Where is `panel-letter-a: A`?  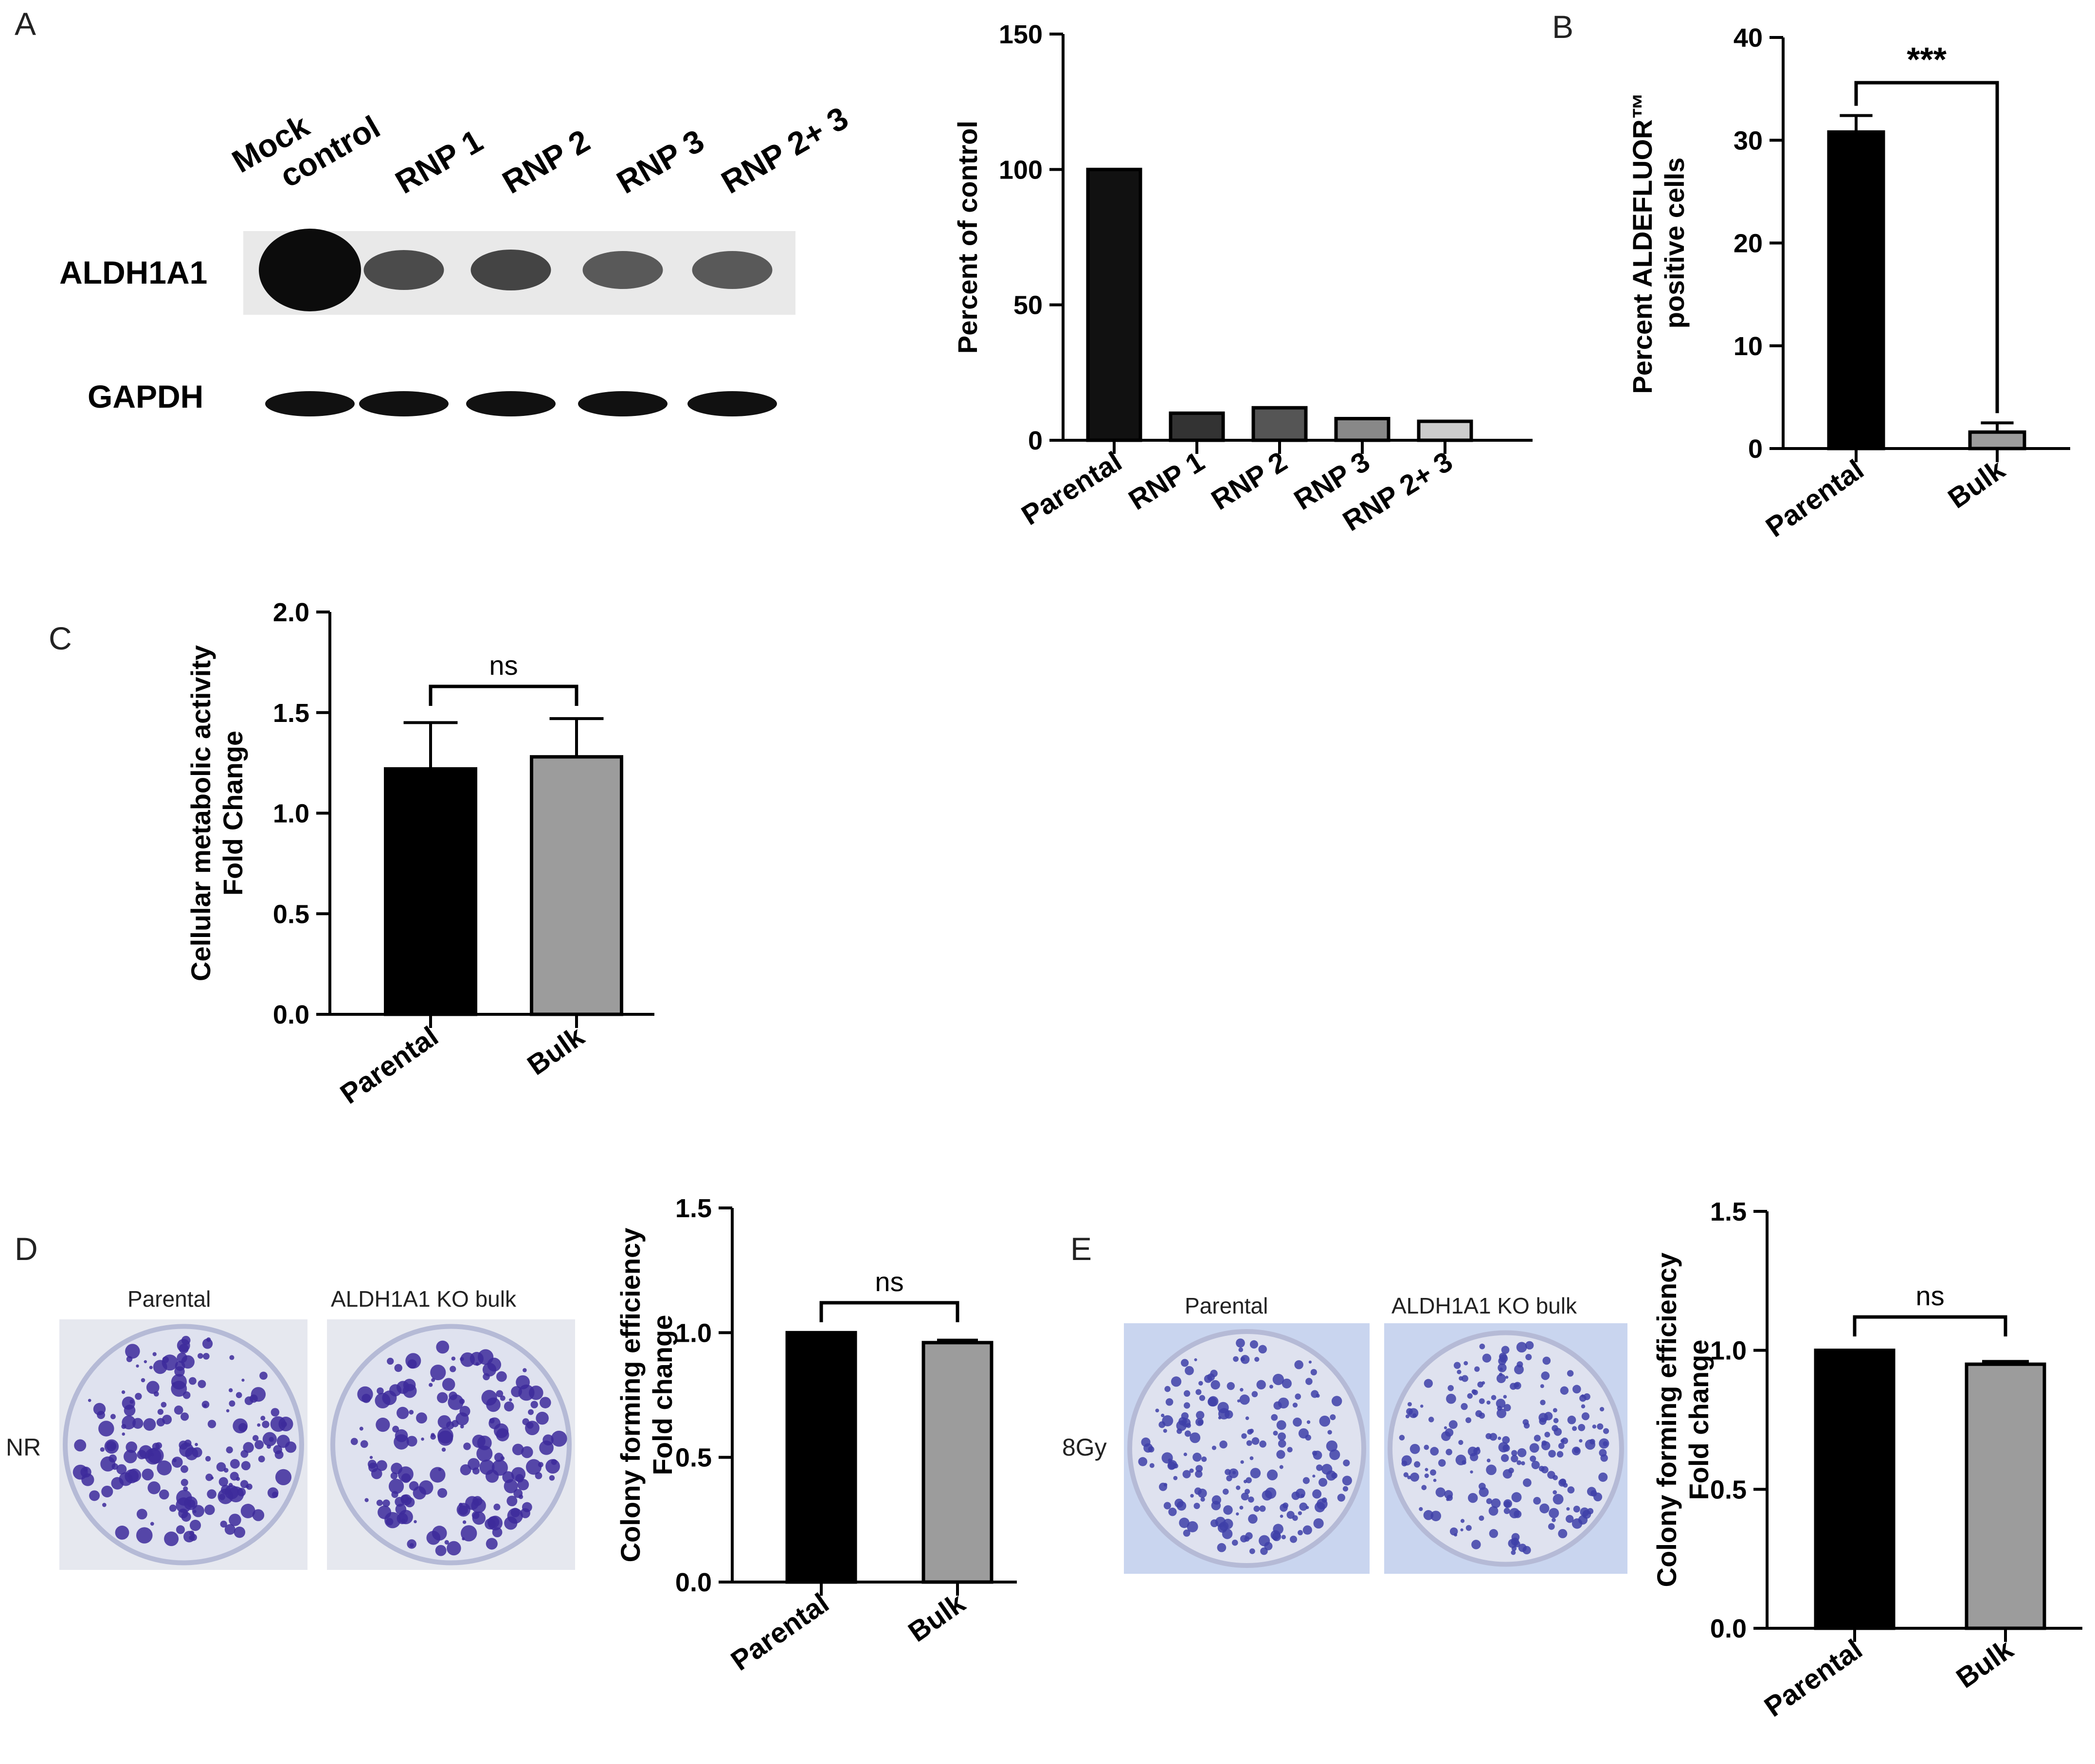
panel-letter-a: A is located at coordinates (26, 24).